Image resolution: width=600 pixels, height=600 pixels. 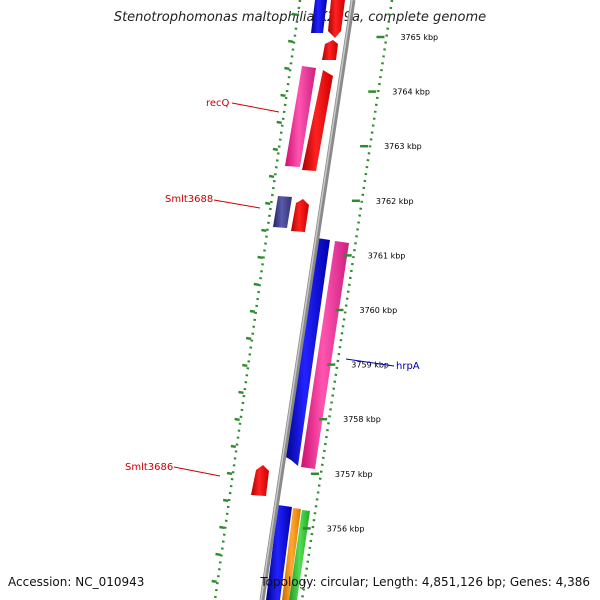 I want to click on inner-ring-dots, so click(x=257, y=300).